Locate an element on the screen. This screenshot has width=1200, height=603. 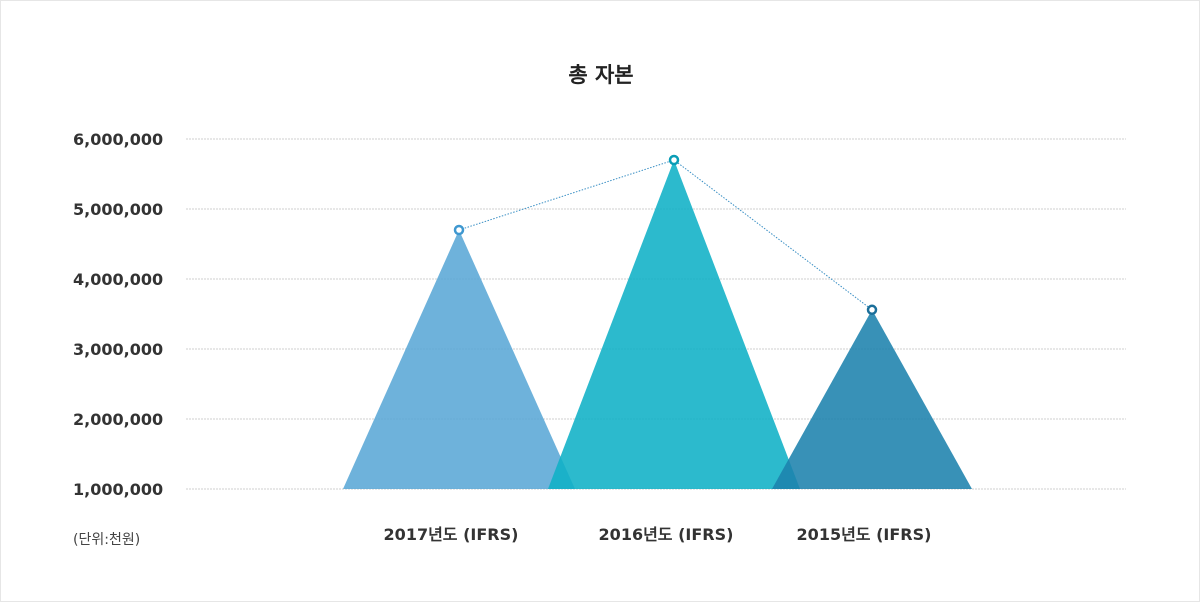
y-tick-label: 6,000,000 is located at coordinates (118, 139).